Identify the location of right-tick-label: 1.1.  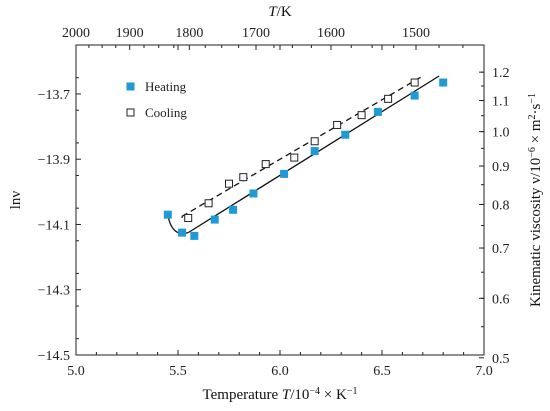
(501, 102).